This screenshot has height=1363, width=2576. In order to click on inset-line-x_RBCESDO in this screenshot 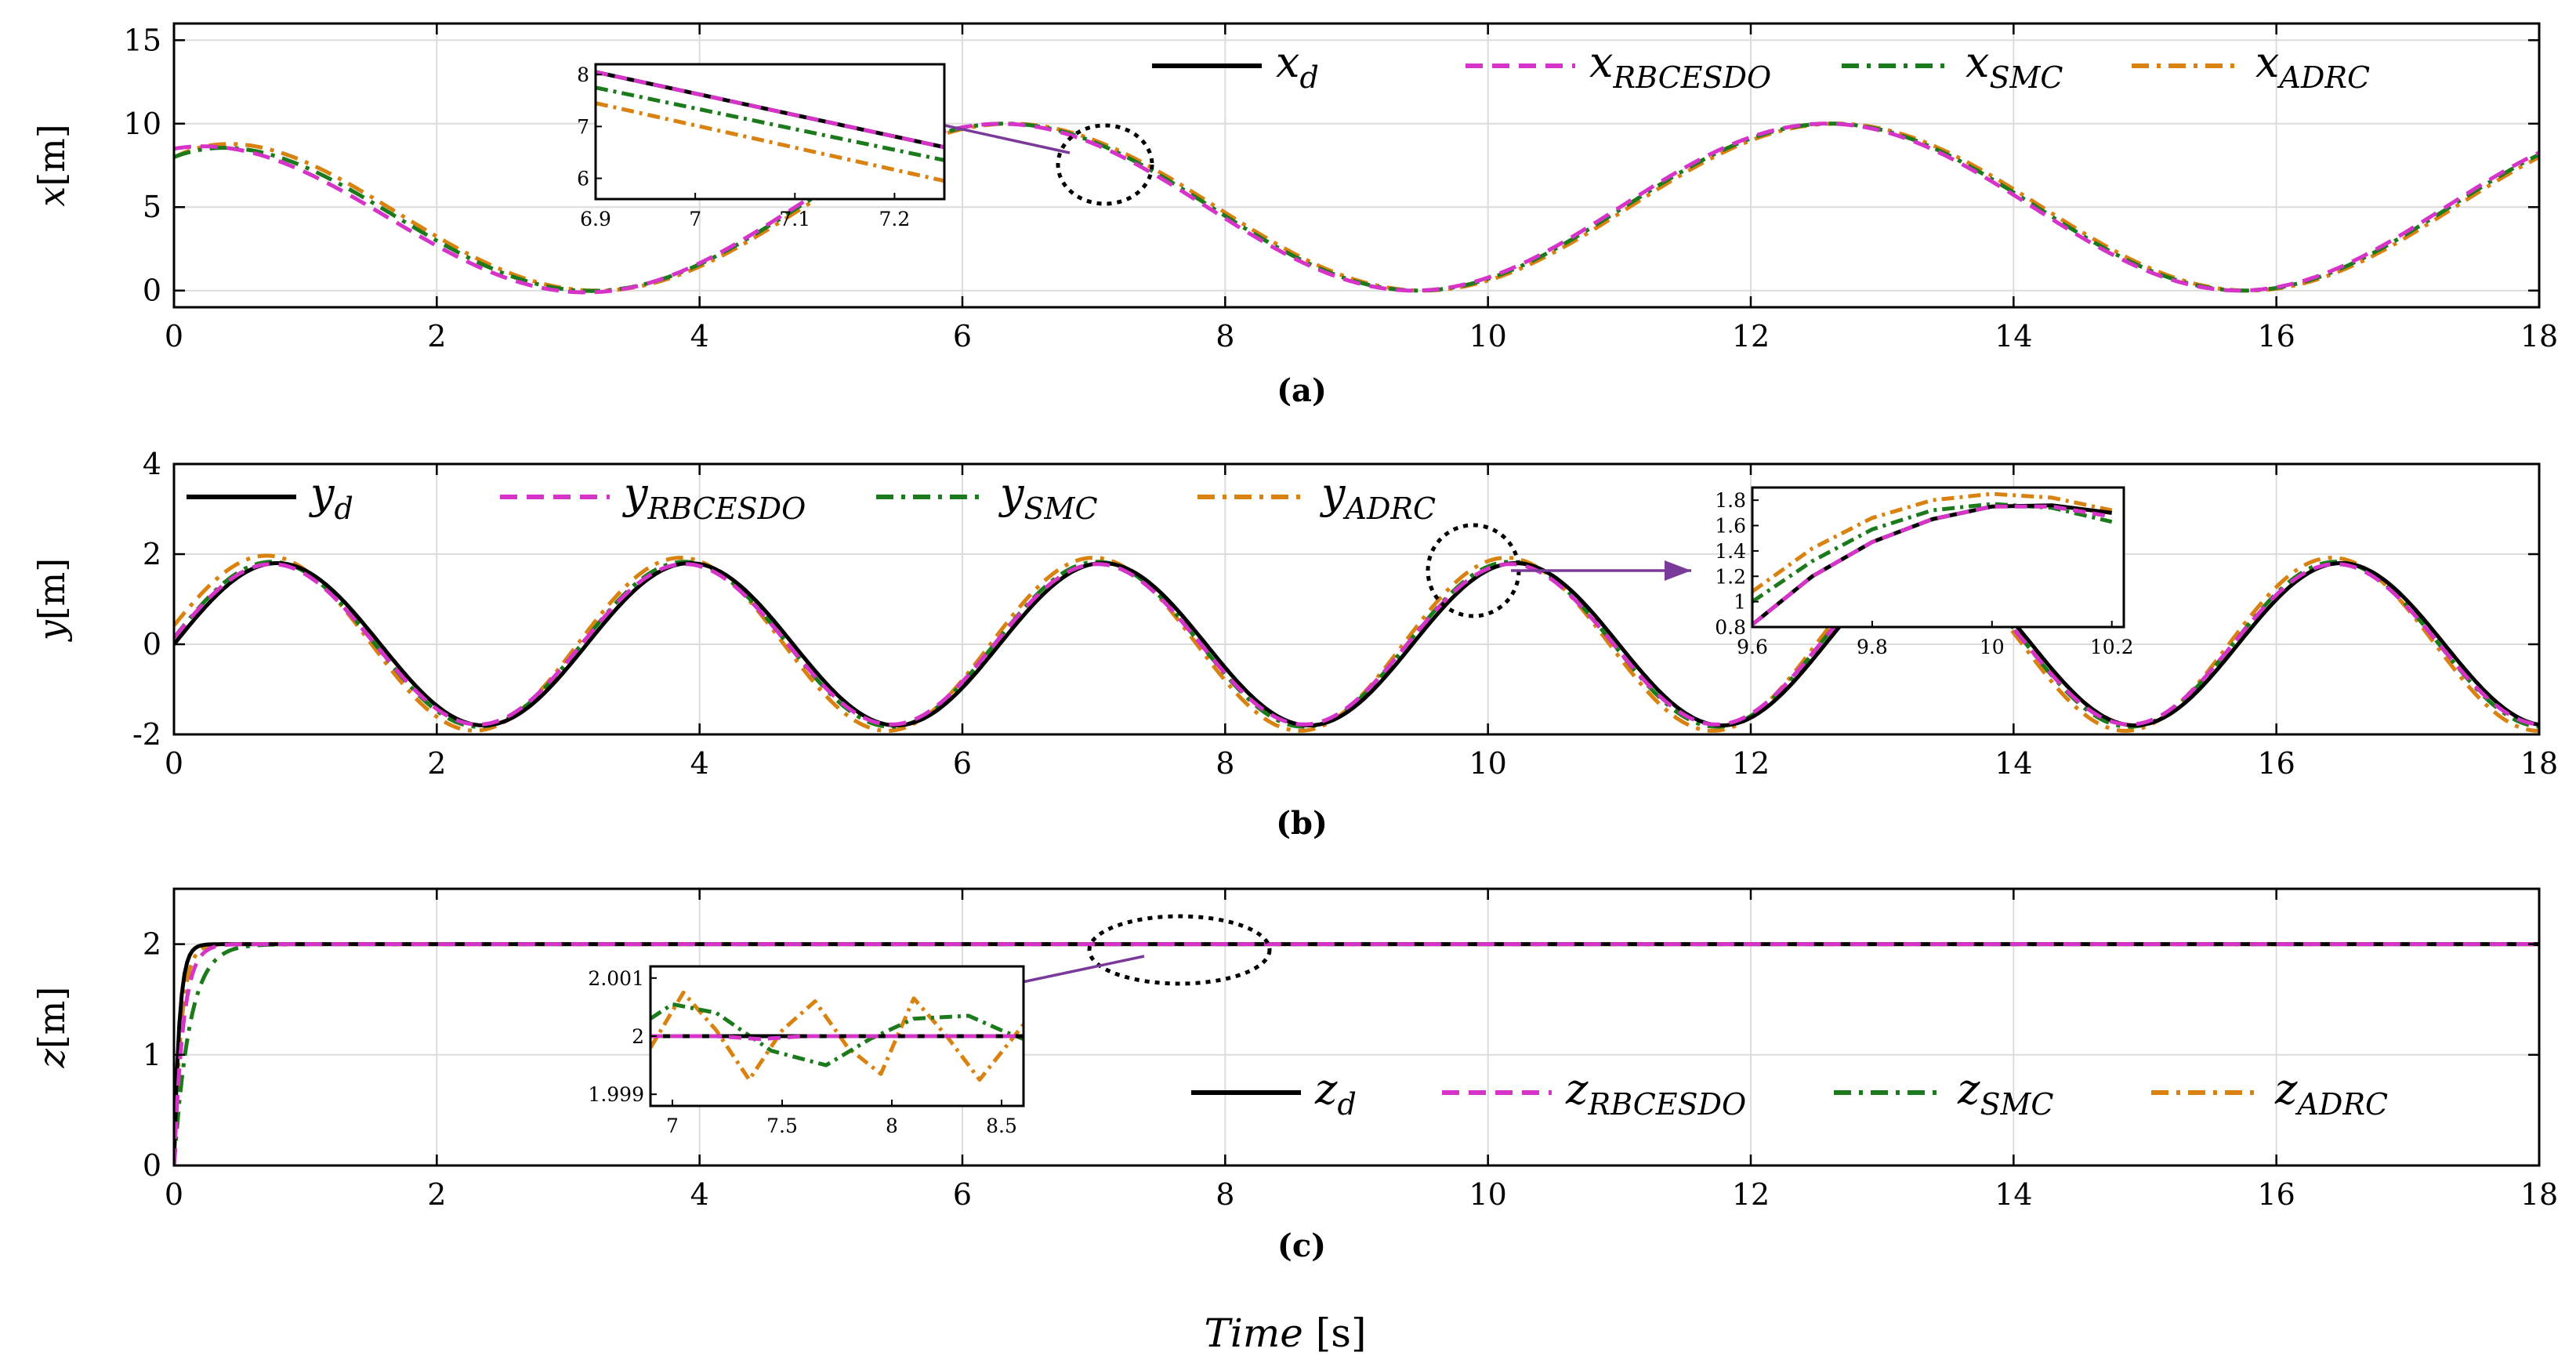, I will do `click(770, 110)`.